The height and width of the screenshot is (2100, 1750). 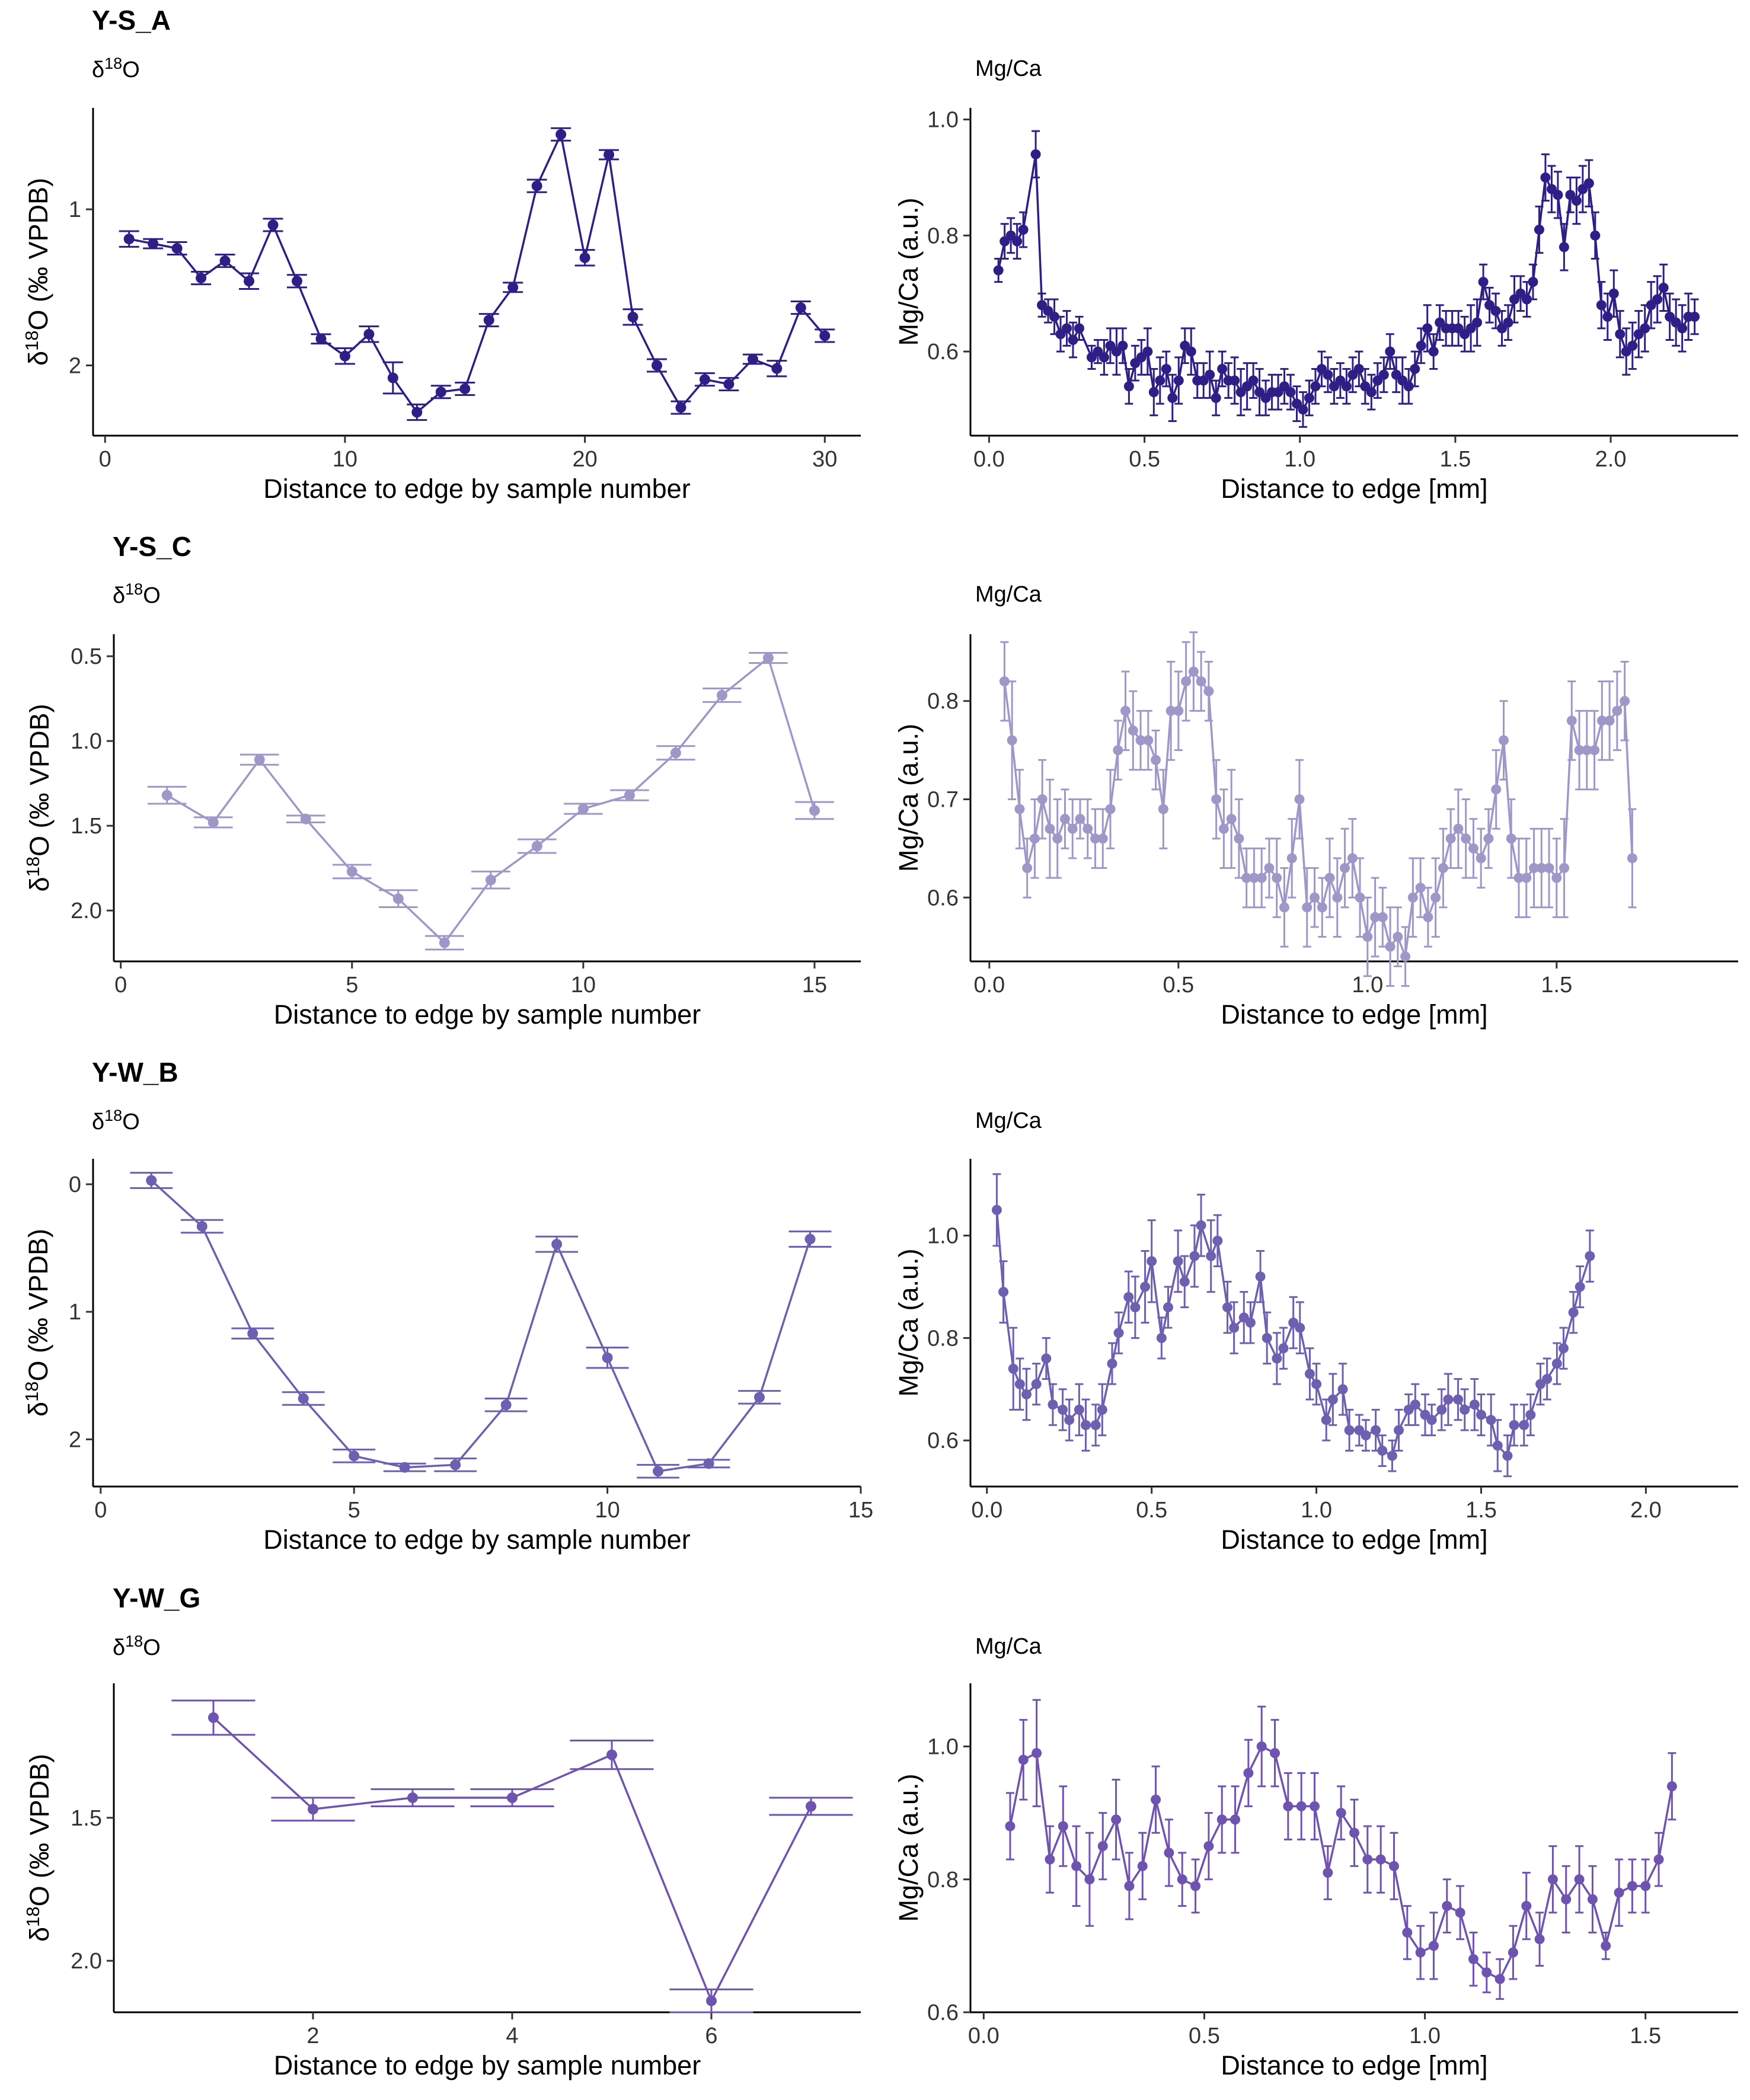 What do you see at coordinates (1354, 1539) in the screenshot?
I see `x-axis-label: Distance to edge [mm]` at bounding box center [1354, 1539].